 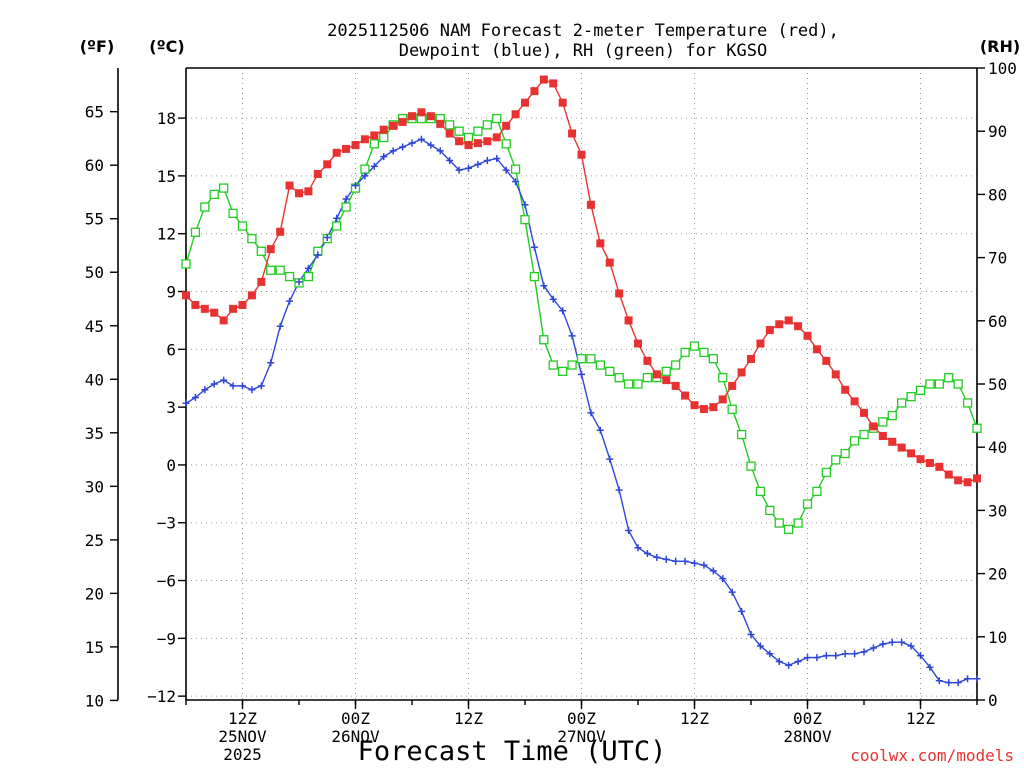 What do you see at coordinates (171, 292) in the screenshot?
I see `celsius-tick-label: 9` at bounding box center [171, 292].